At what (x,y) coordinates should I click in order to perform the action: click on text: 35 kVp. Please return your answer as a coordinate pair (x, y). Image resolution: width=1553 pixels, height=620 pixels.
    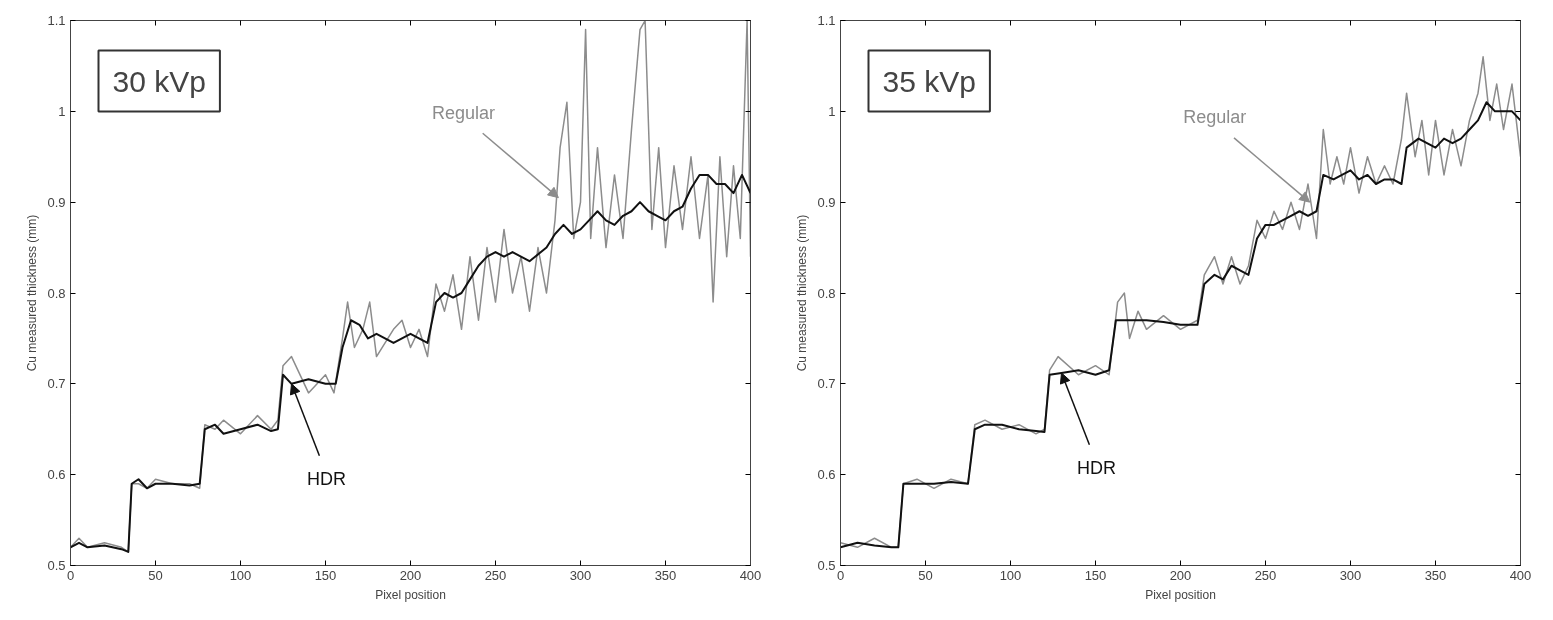
    Looking at the image, I should click on (929, 81).